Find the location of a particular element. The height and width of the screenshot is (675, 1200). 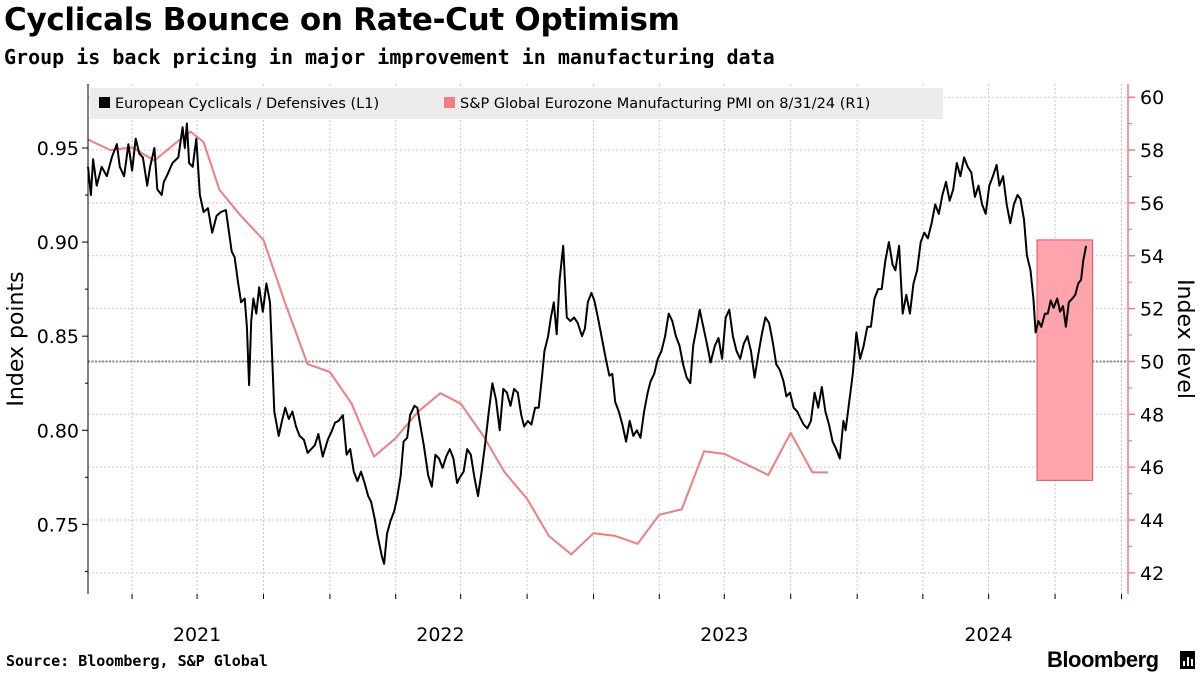

y-tick-label-right: 42 is located at coordinates (1152, 574).